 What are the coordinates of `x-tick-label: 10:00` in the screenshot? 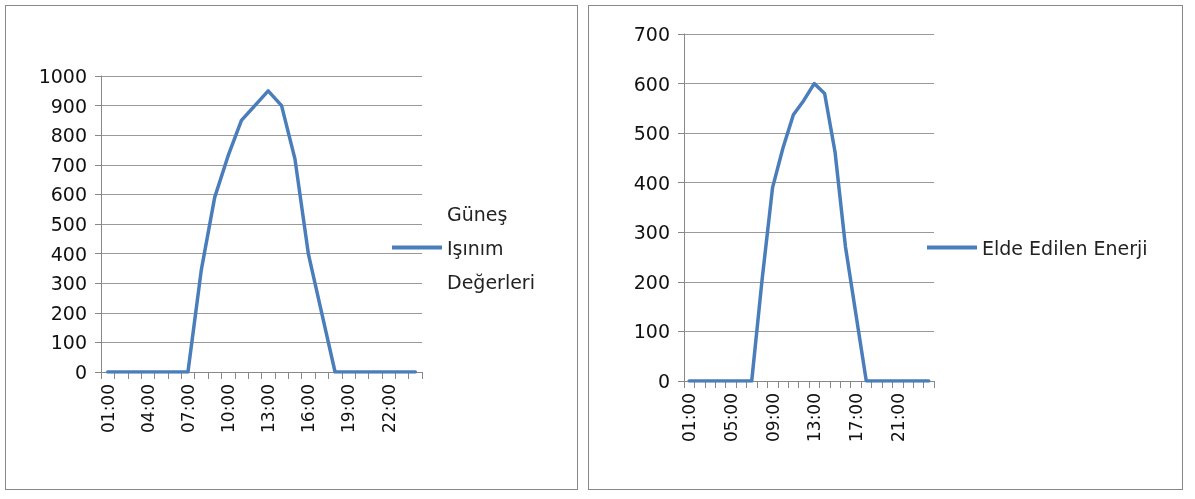 It's located at (228, 408).